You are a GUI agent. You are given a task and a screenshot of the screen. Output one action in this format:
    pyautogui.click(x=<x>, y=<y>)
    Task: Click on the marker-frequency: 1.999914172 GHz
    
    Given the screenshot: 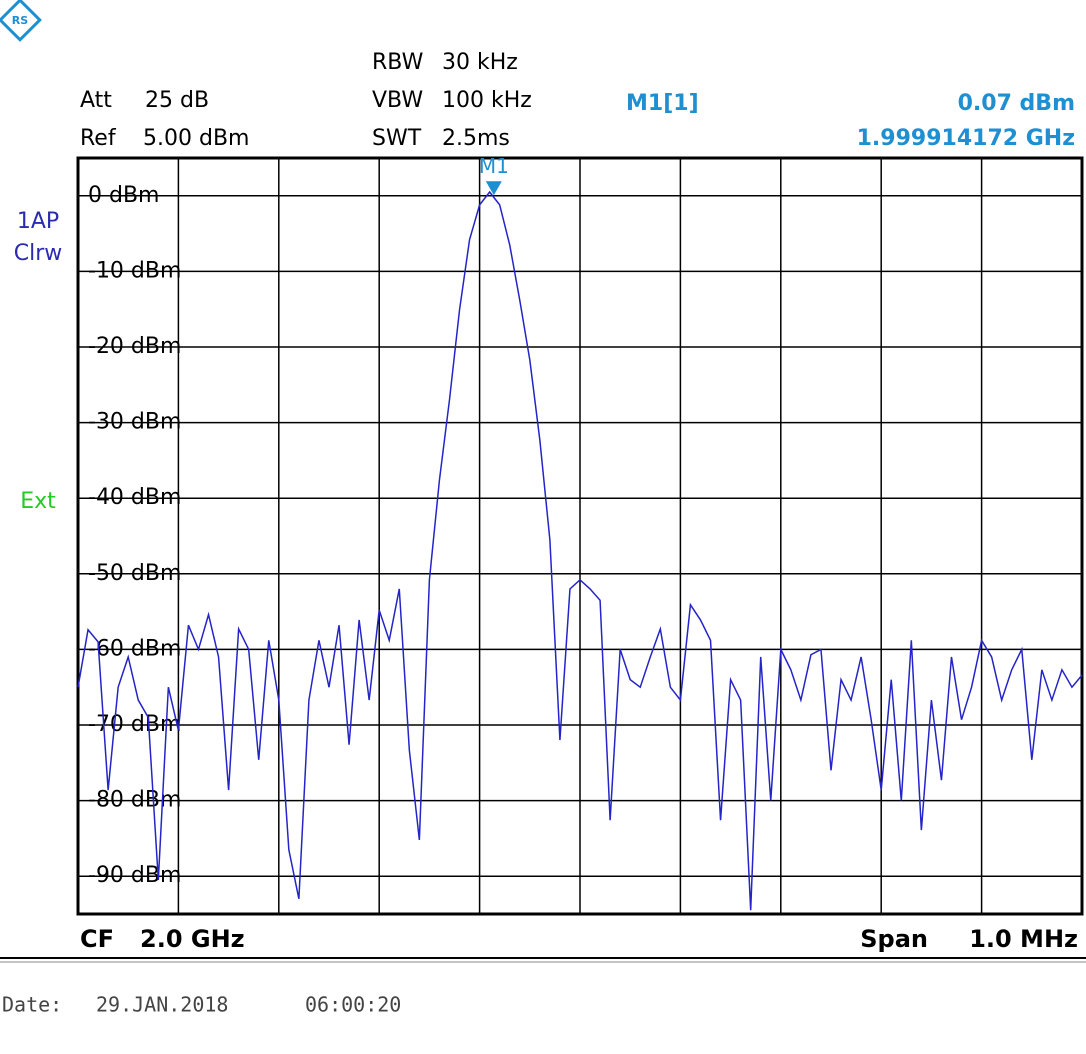 What is the action you would take?
    pyautogui.click(x=966, y=138)
    